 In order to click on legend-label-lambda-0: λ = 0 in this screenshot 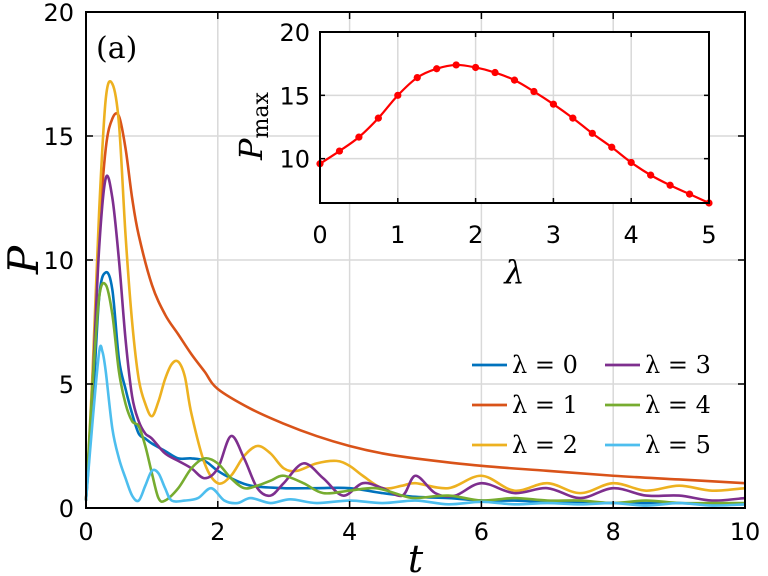, I will do `click(545, 365)`.